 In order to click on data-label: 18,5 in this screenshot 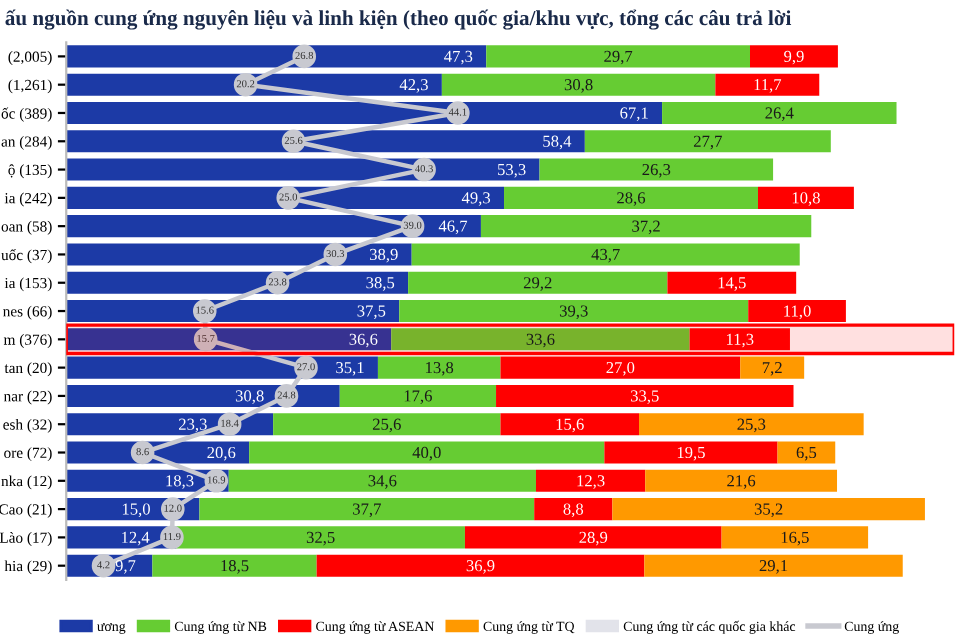, I will do `click(235, 567)`.